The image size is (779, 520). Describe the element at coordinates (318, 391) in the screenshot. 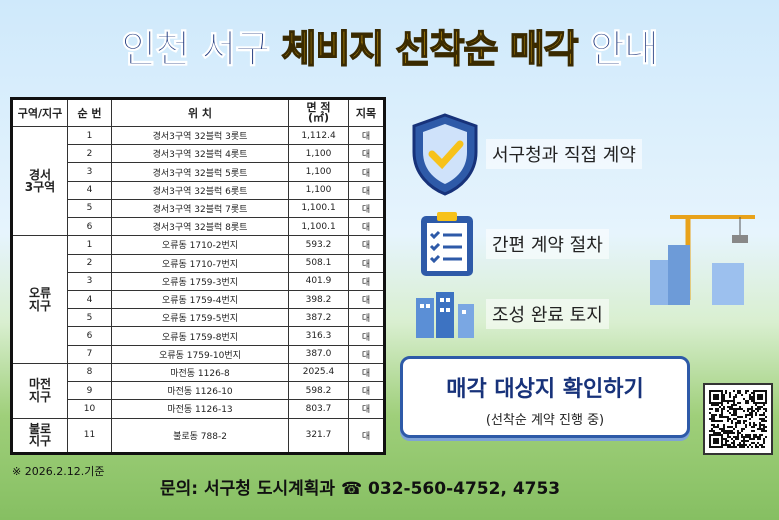

I see `area: 598.2` at that location.